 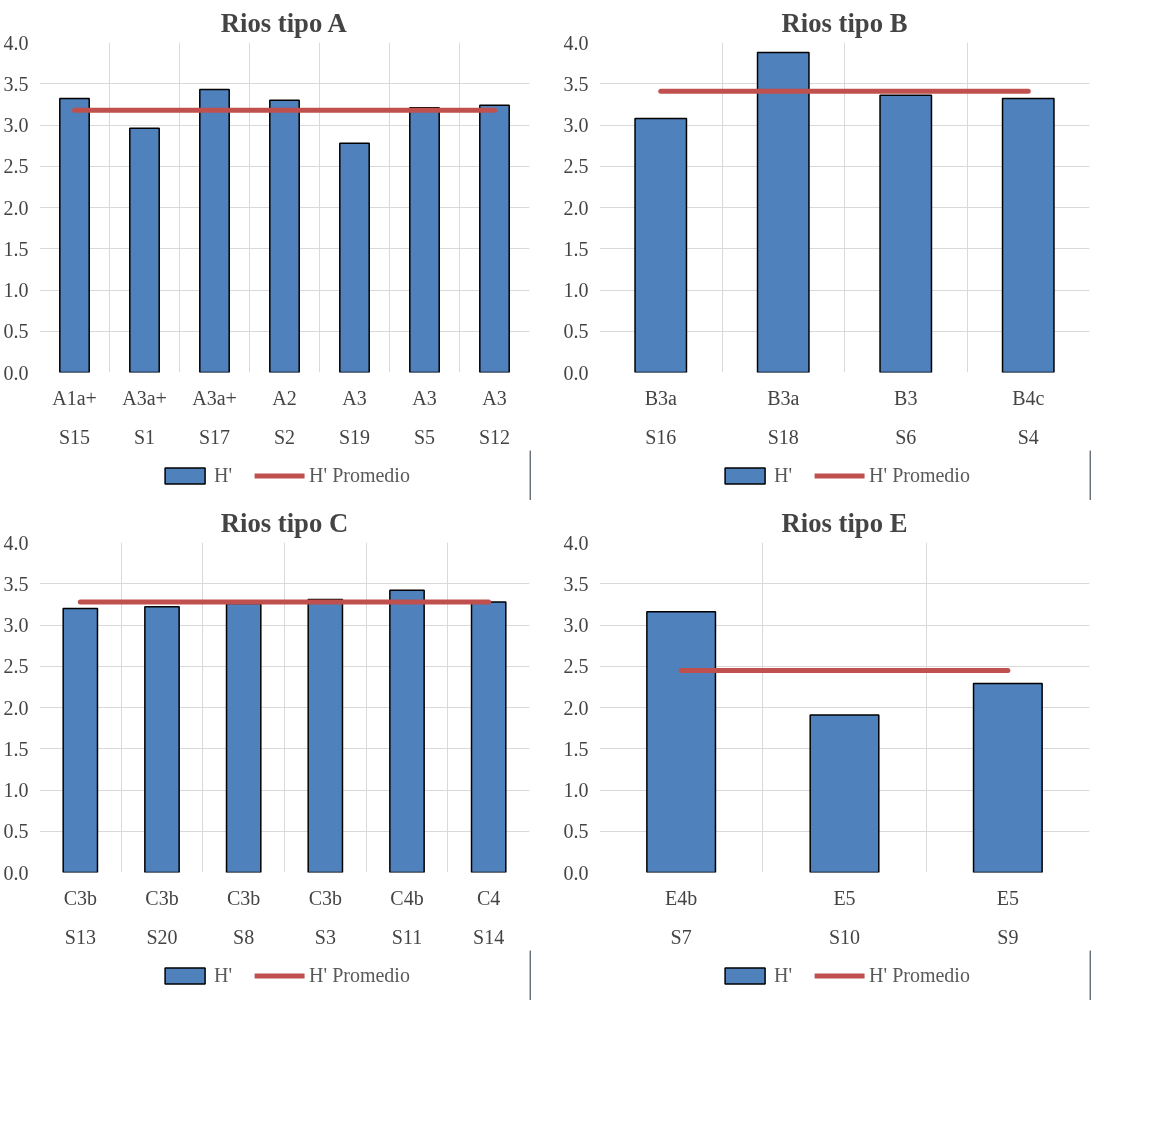 I want to click on chart-title: Rios tipo A, so click(x=284, y=22).